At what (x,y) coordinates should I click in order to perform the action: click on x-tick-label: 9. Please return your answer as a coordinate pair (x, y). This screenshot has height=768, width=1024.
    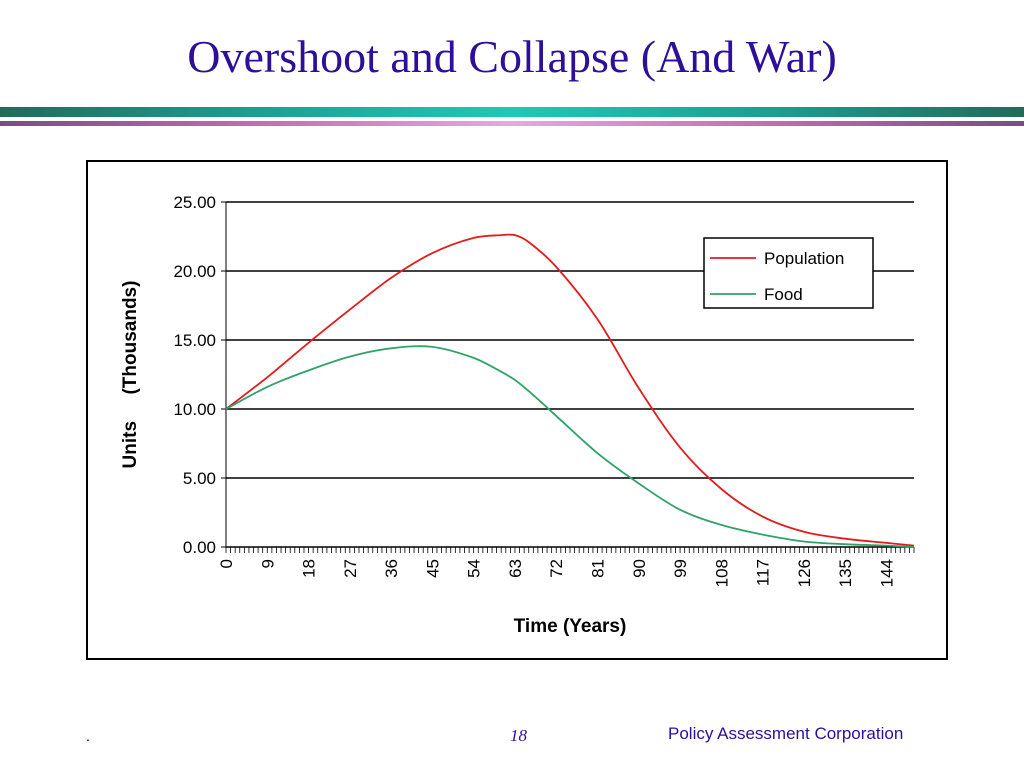
    Looking at the image, I should click on (267, 563).